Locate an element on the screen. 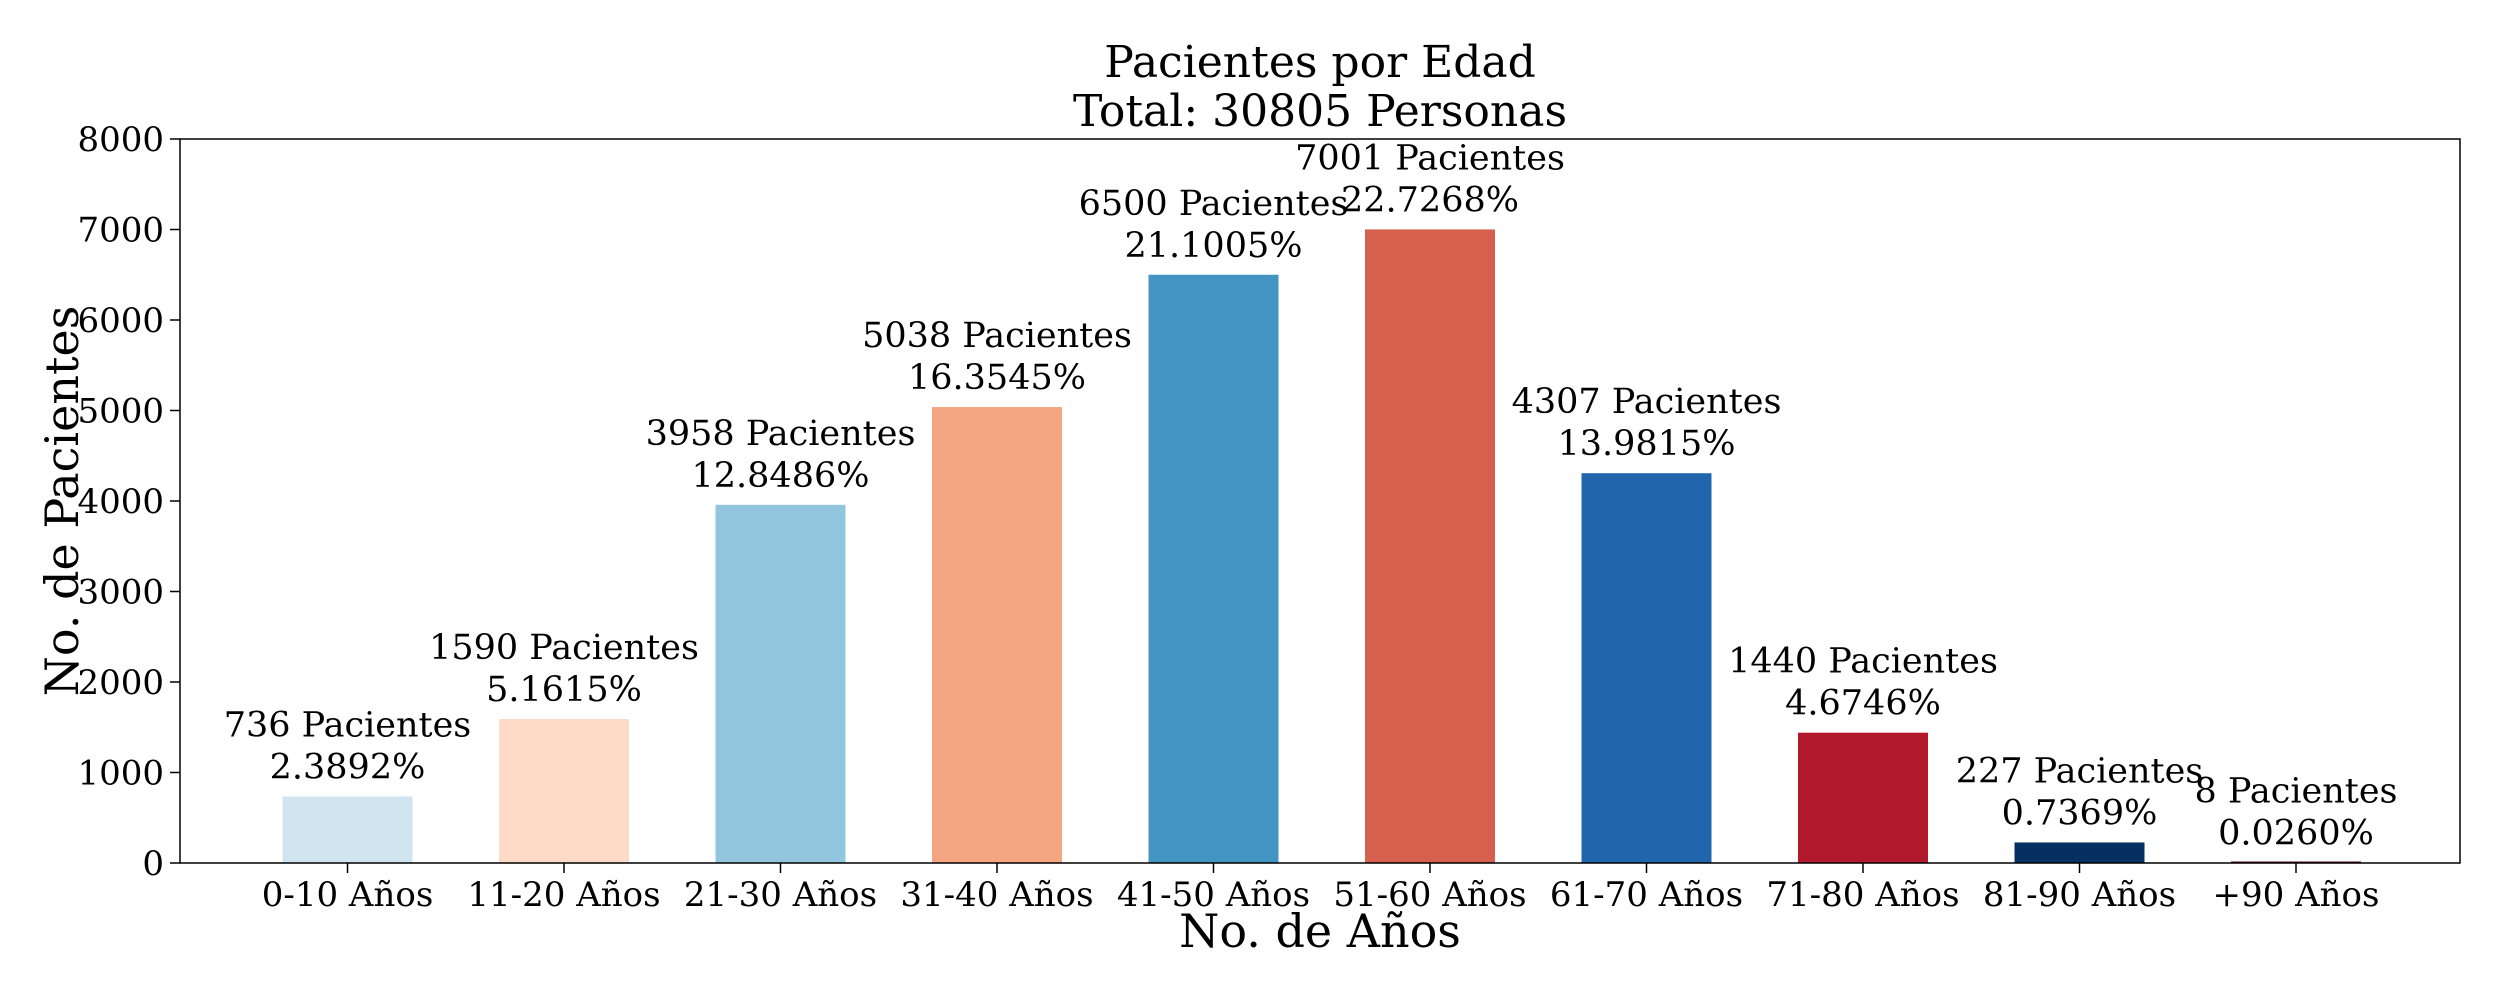  x-tick-label: +90 Años is located at coordinates (2296, 895).